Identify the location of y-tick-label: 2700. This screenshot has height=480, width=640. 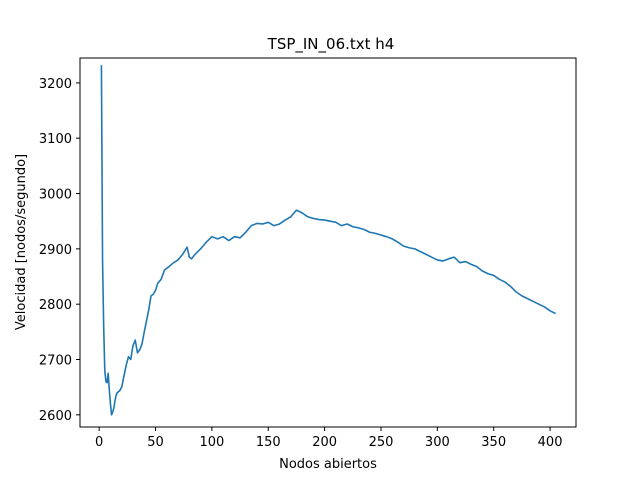
(55, 361).